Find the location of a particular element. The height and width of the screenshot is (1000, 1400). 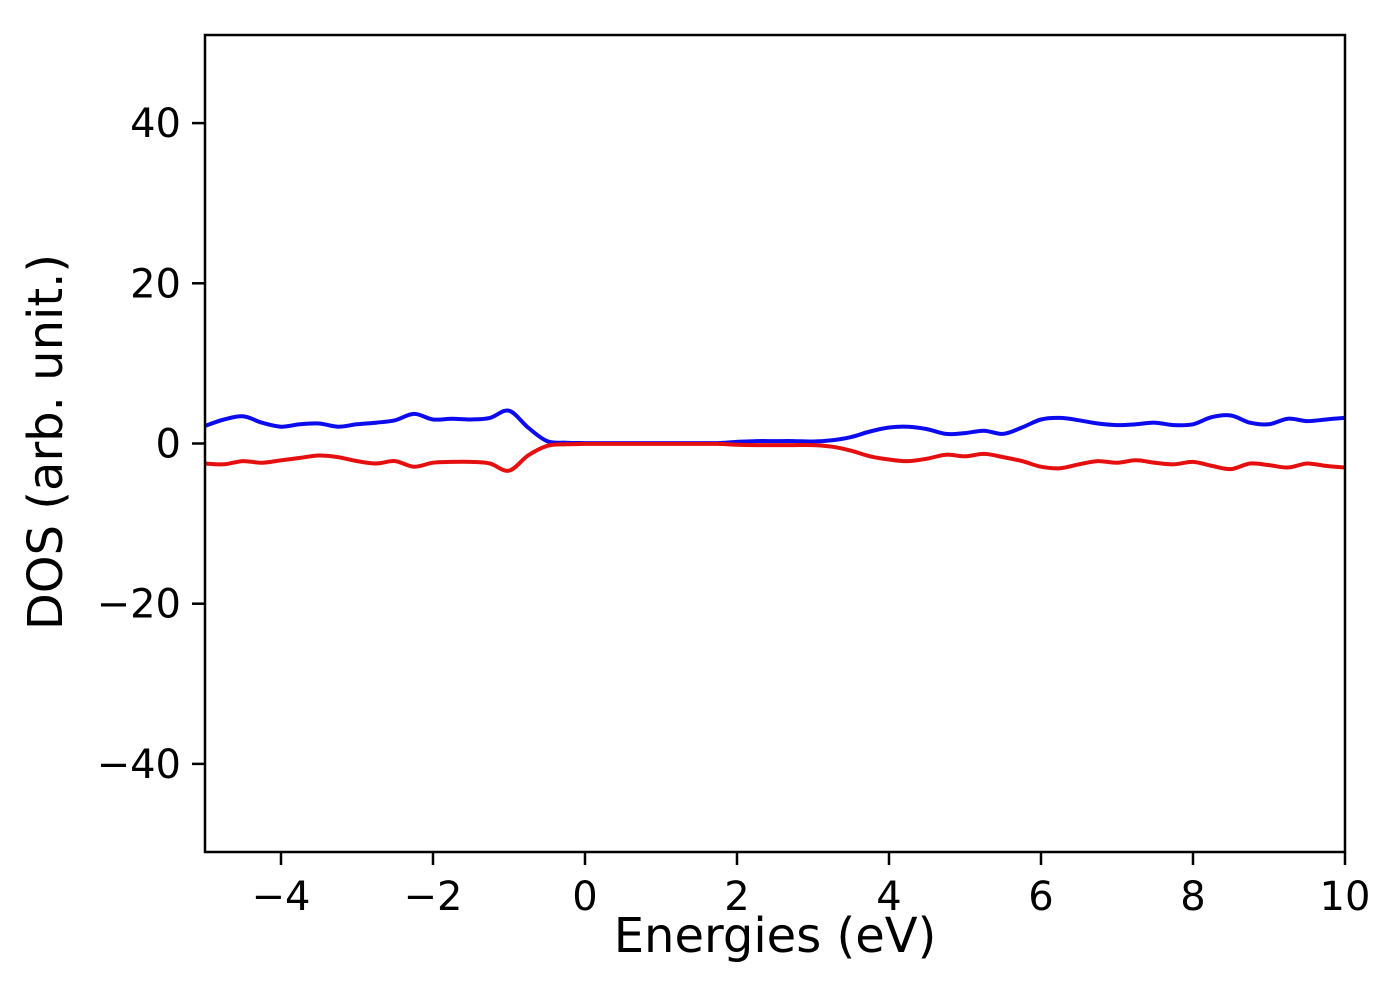

x-tick-label: −2 is located at coordinates (433, 897).